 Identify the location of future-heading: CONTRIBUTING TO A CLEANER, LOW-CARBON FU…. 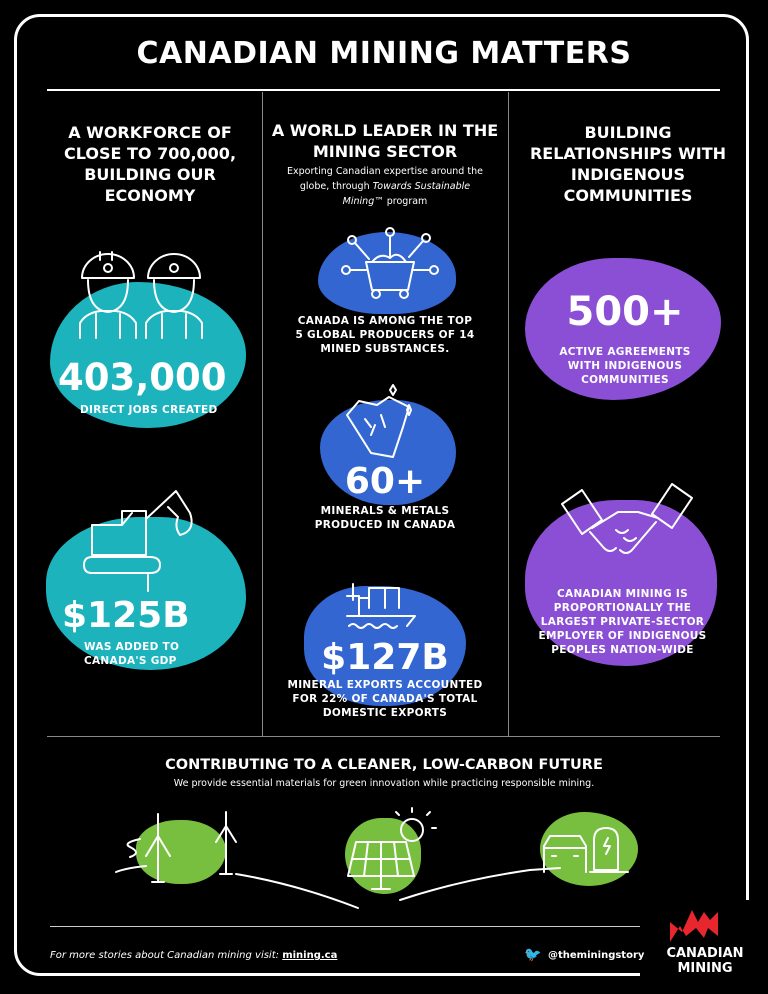
(384, 765).